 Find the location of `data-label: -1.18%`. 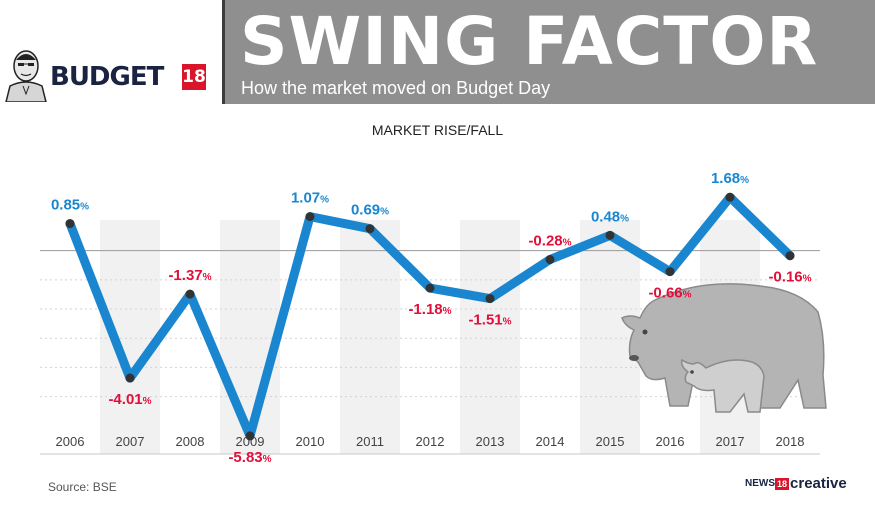

data-label: -1.18% is located at coordinates (429, 309).